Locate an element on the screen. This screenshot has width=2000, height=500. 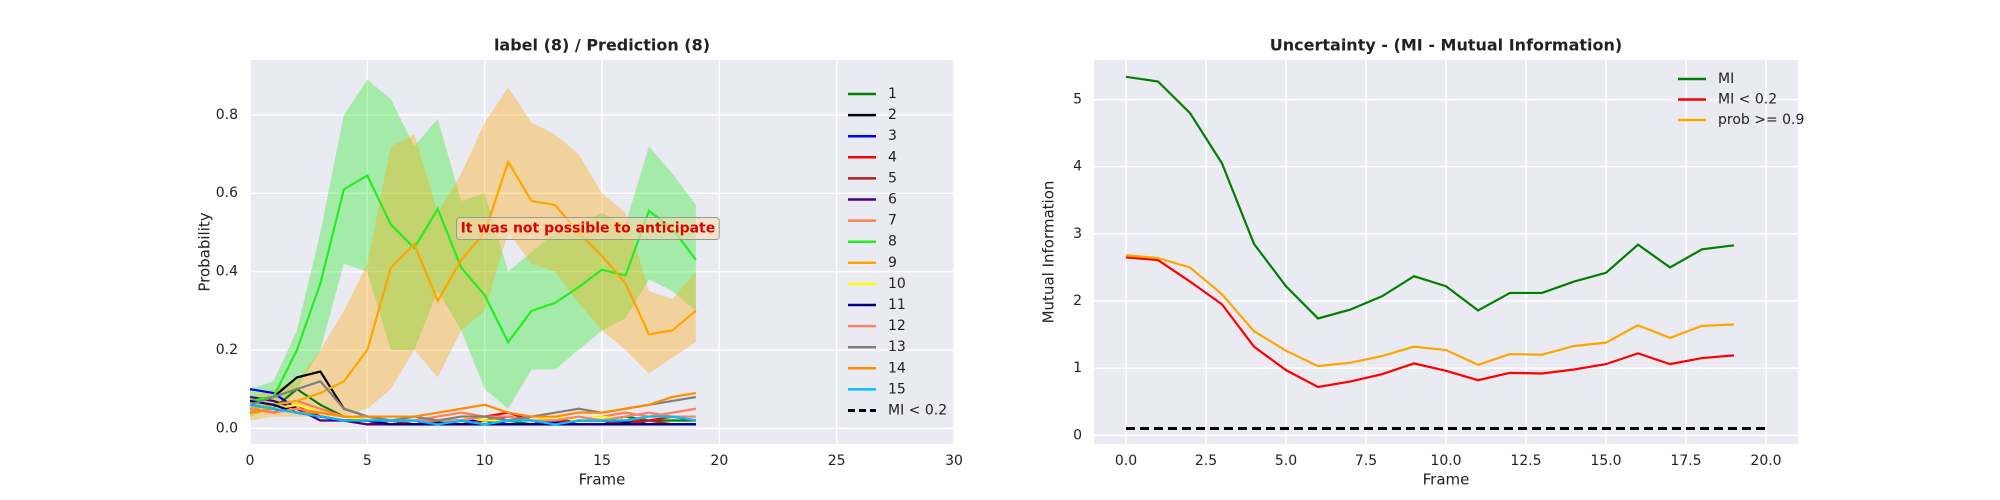
y-tick-label: 0 is located at coordinates (1077, 435).